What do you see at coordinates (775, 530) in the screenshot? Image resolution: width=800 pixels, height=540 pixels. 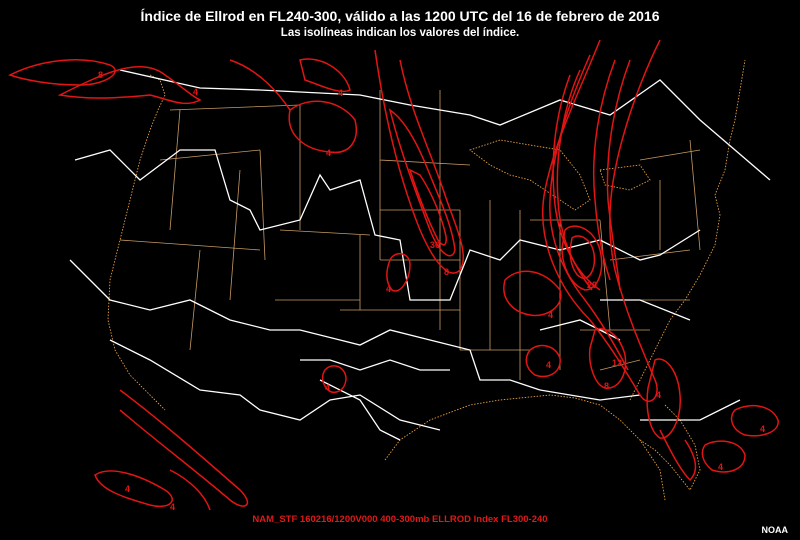 I see `noaa-credit: NOAA` at bounding box center [775, 530].